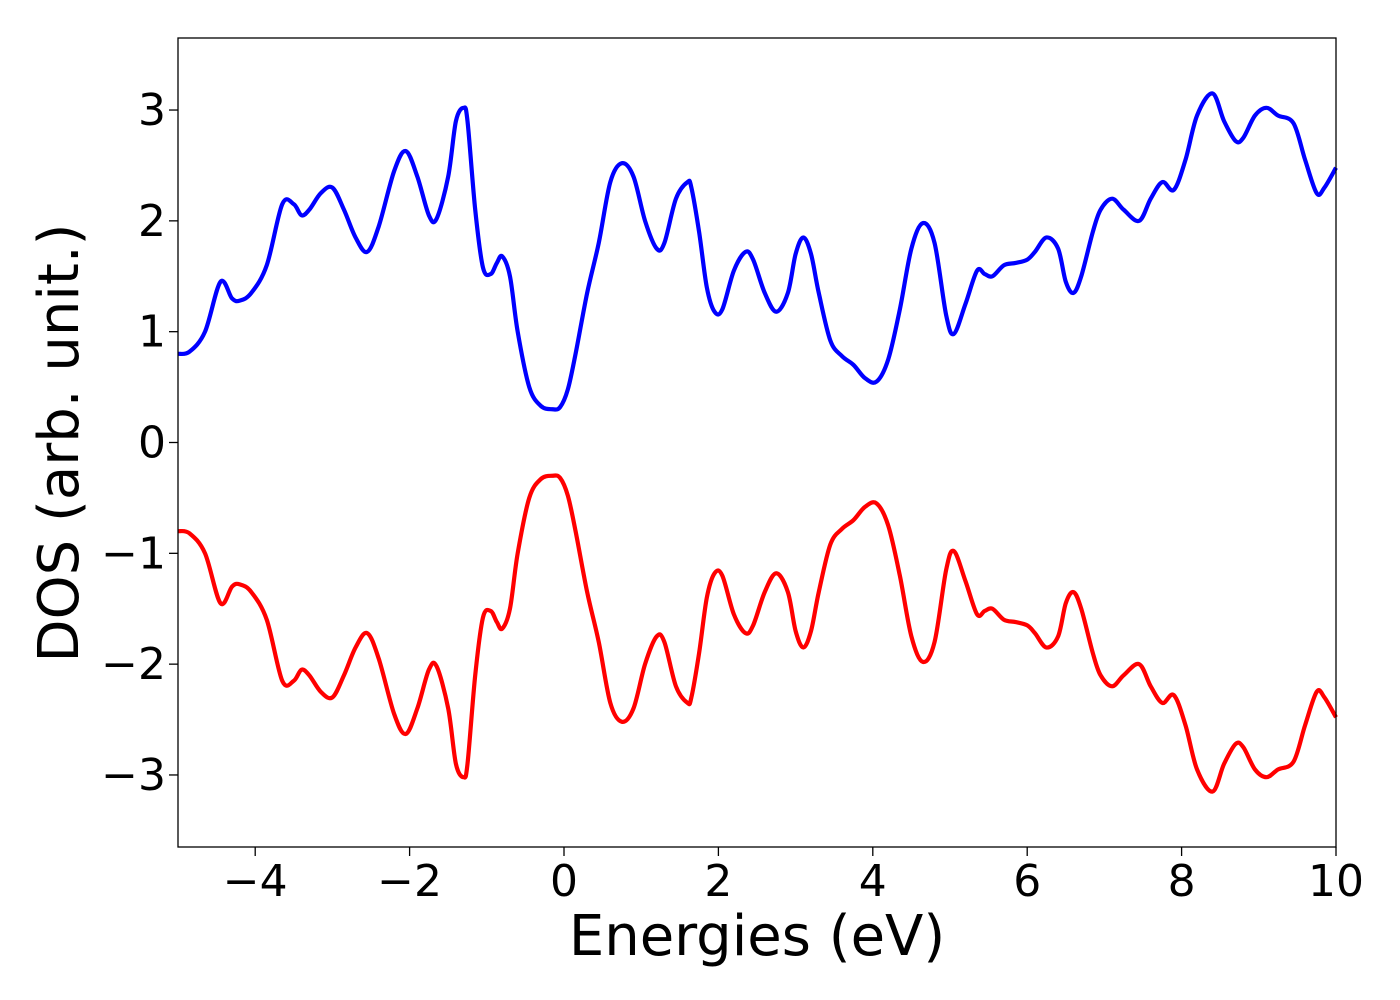 This screenshot has width=1400, height=1000. I want to click on y-tick-label: 3, so click(152, 110).